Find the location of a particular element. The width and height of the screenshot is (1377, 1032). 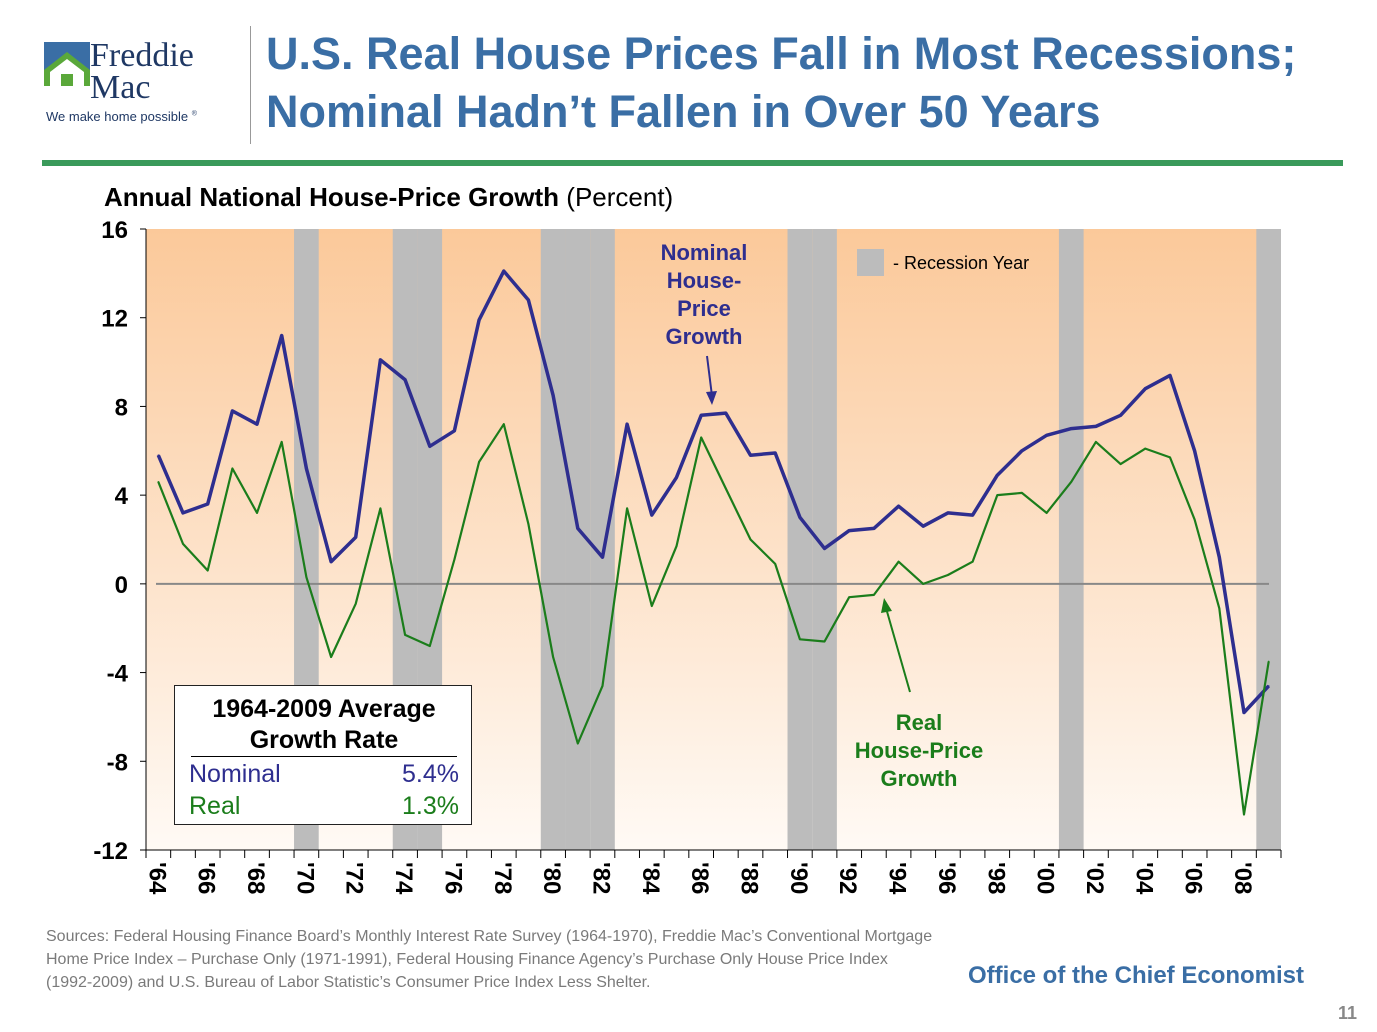

nominal-annotation-label: House- is located at coordinates (704, 280).